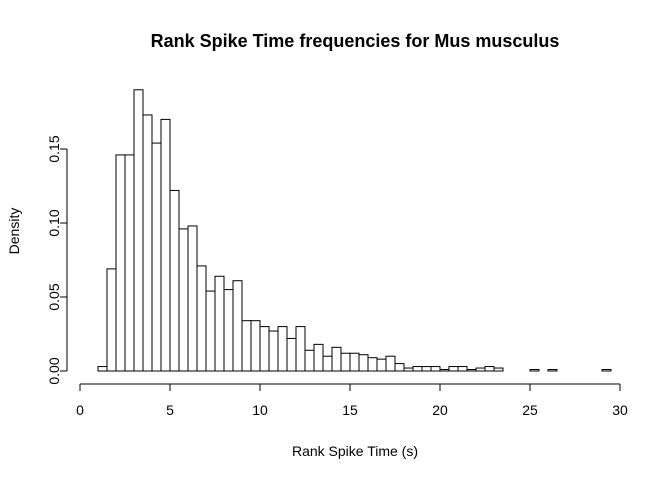 The image size is (672, 480). What do you see at coordinates (530, 410) in the screenshot?
I see `x-tick-label: 25` at bounding box center [530, 410].